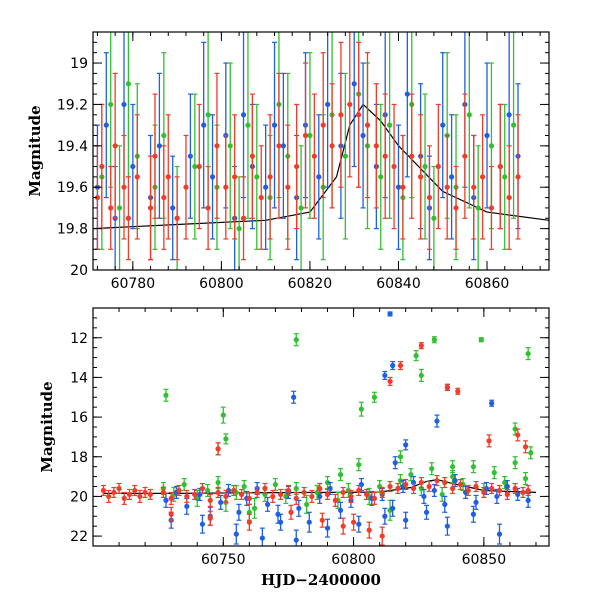 This screenshot has height=600, width=600. What do you see at coordinates (133, 284) in the screenshot?
I see `x-tick-label: 60780` at bounding box center [133, 284].